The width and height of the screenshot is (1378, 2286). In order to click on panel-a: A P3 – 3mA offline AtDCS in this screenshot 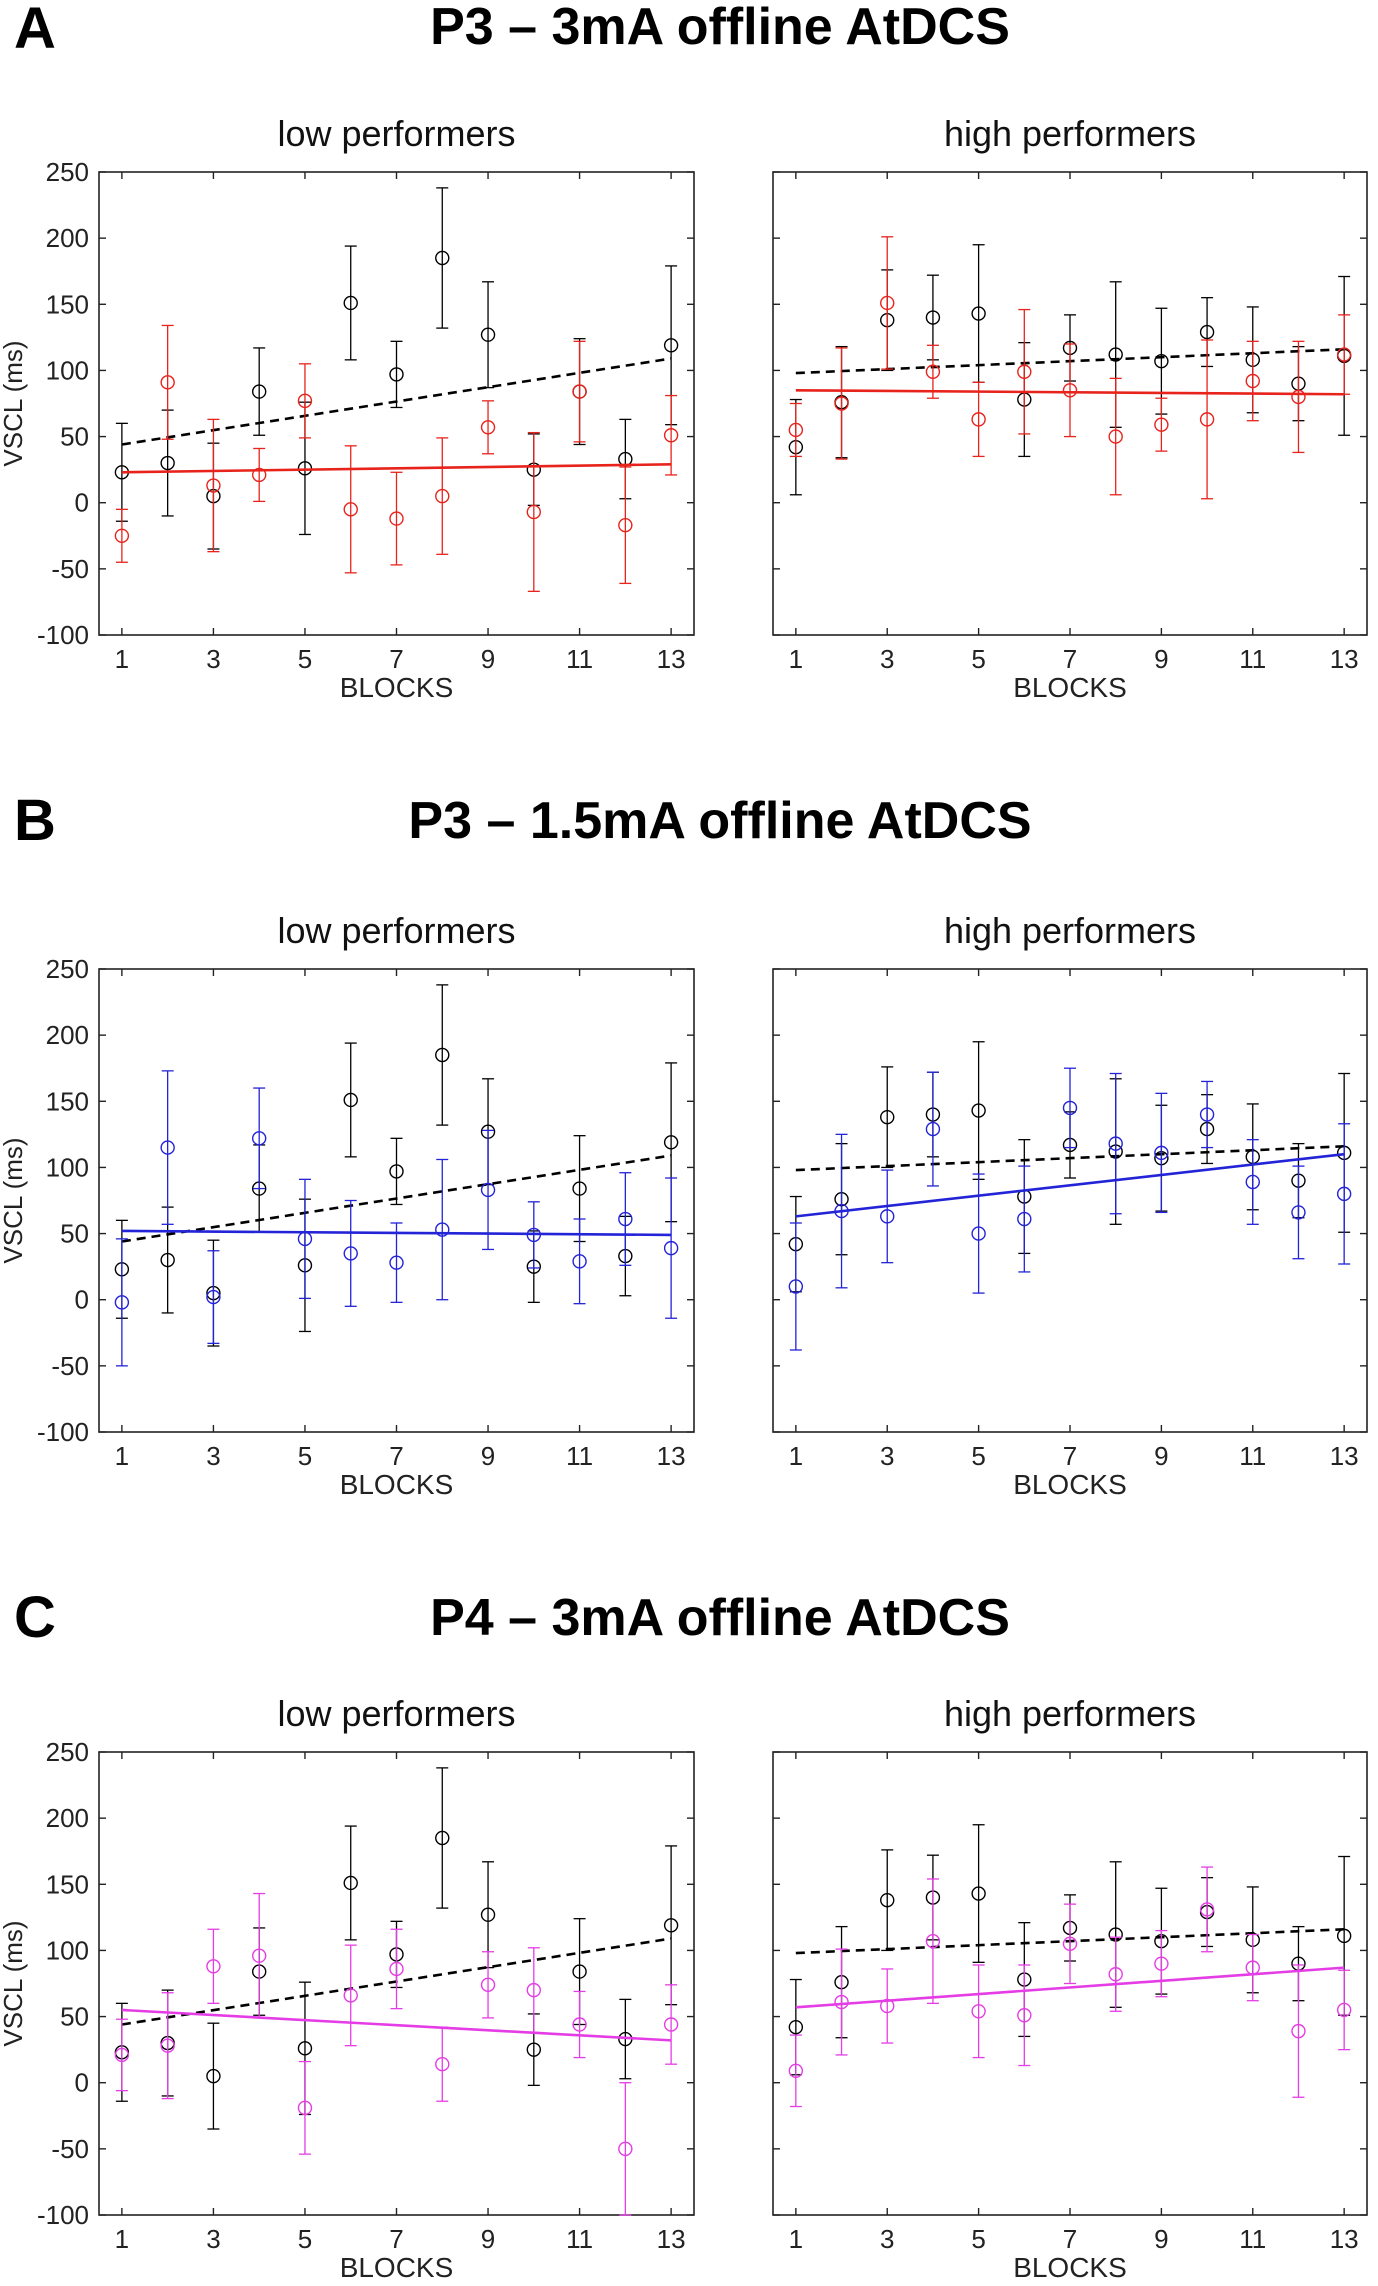, I will do `click(512, 30)`.